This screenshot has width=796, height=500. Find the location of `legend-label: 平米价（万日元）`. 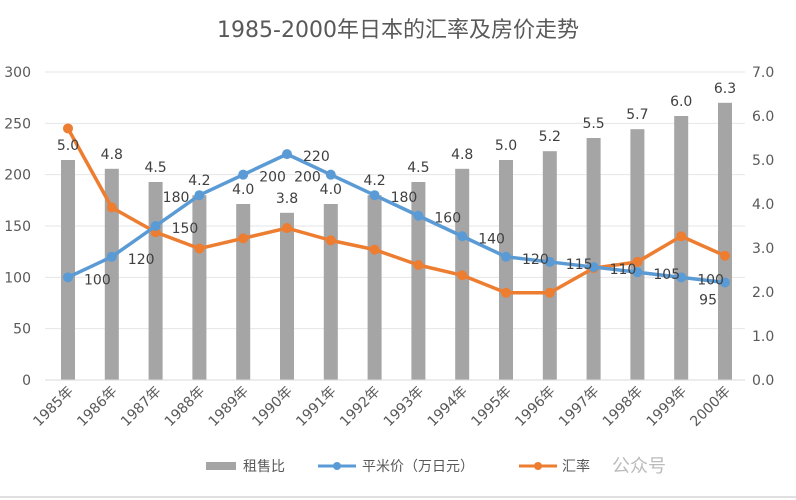

legend-label: 平米价（万日元） is located at coordinates (418, 467).